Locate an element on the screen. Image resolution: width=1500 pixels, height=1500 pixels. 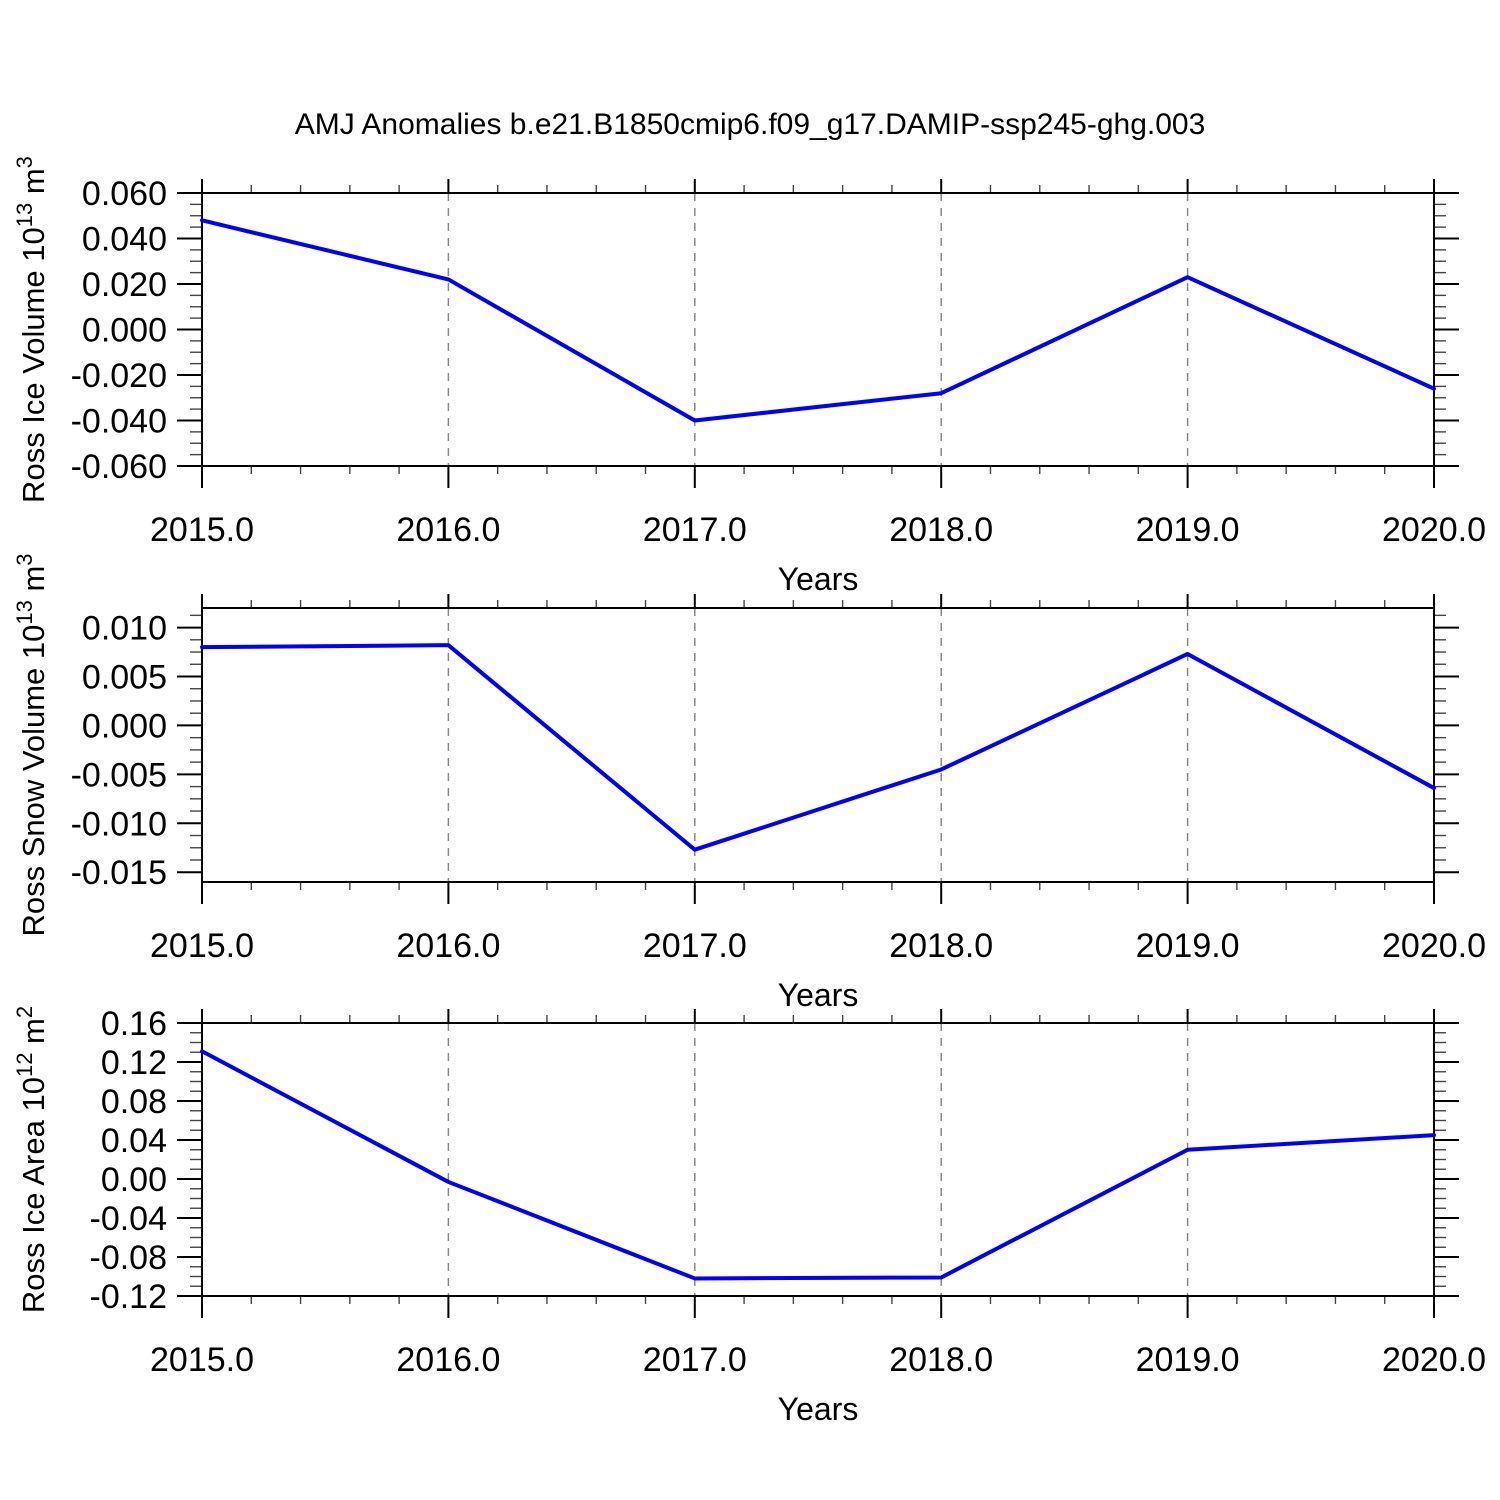
y-tick-label: 0.08 is located at coordinates (134, 1102).